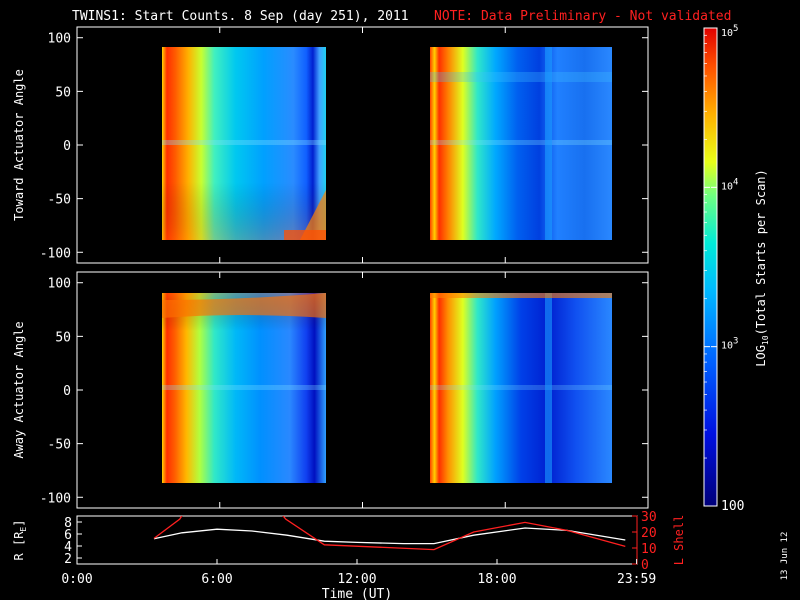  Describe the element at coordinates (216, 579) in the screenshot. I see `x-tick-label: 6:00` at that location.